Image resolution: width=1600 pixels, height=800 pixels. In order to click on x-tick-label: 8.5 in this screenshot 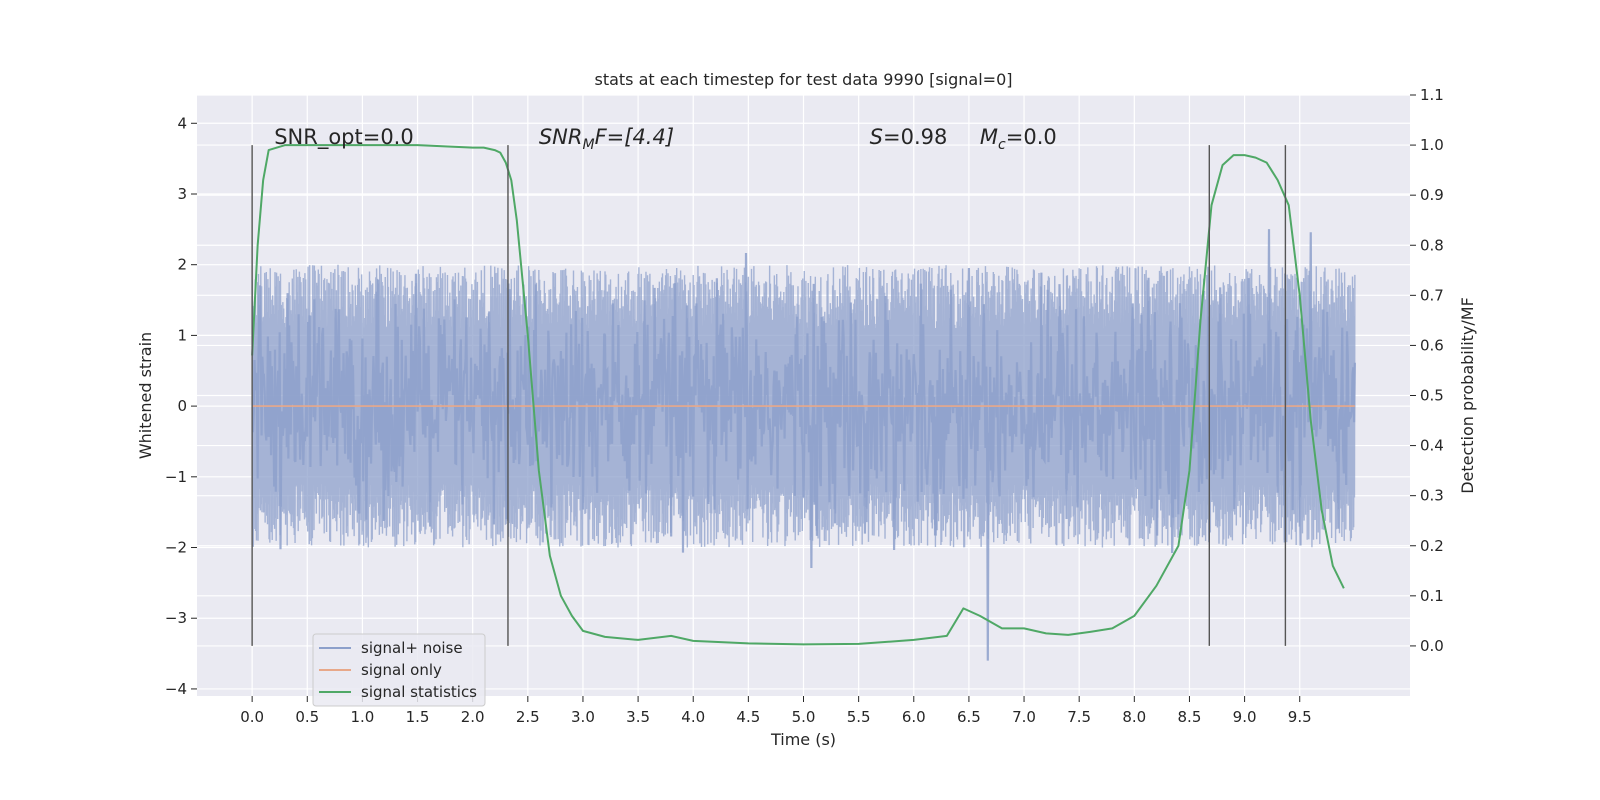, I will do `click(1190, 717)`.